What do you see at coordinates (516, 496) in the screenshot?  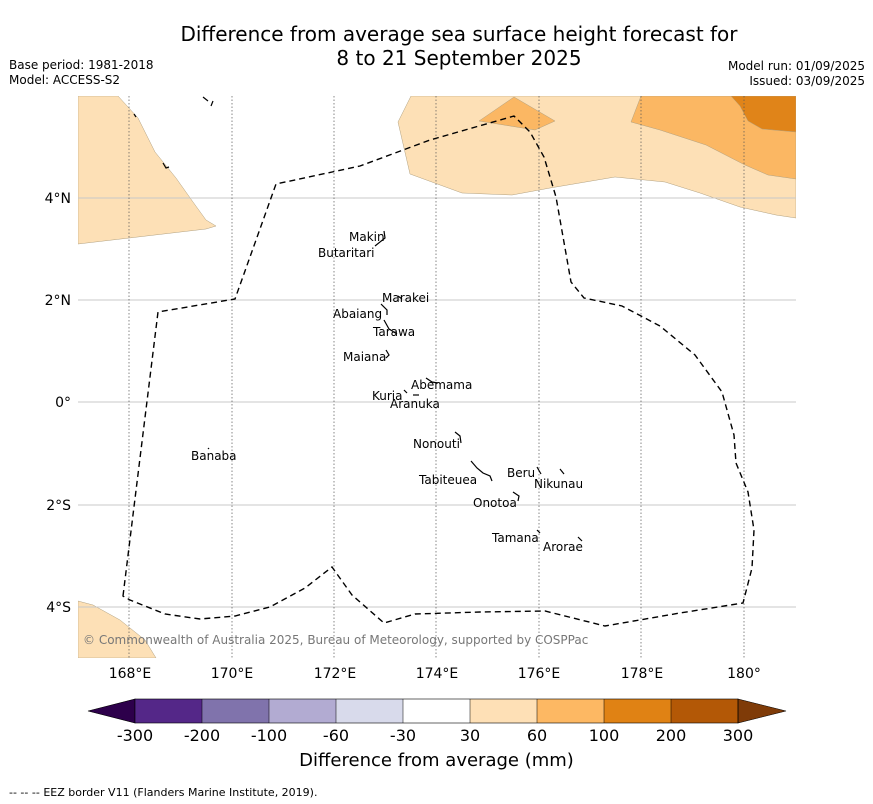 I see `island-shape-onotoa` at bounding box center [516, 496].